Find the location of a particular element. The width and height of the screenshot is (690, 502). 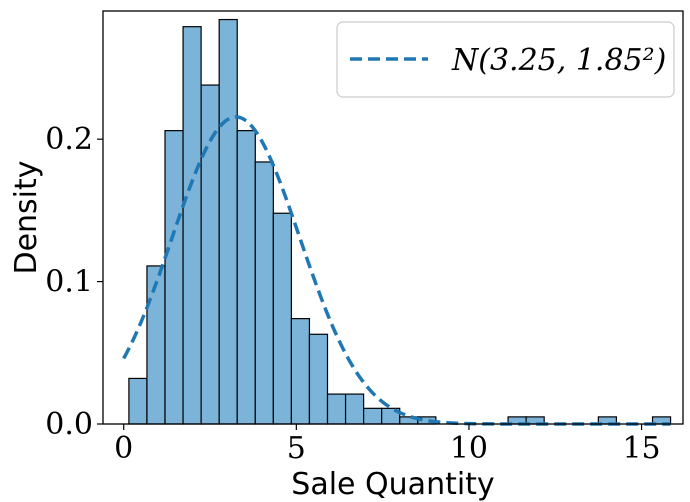

legend-box is located at coordinates (505, 59).